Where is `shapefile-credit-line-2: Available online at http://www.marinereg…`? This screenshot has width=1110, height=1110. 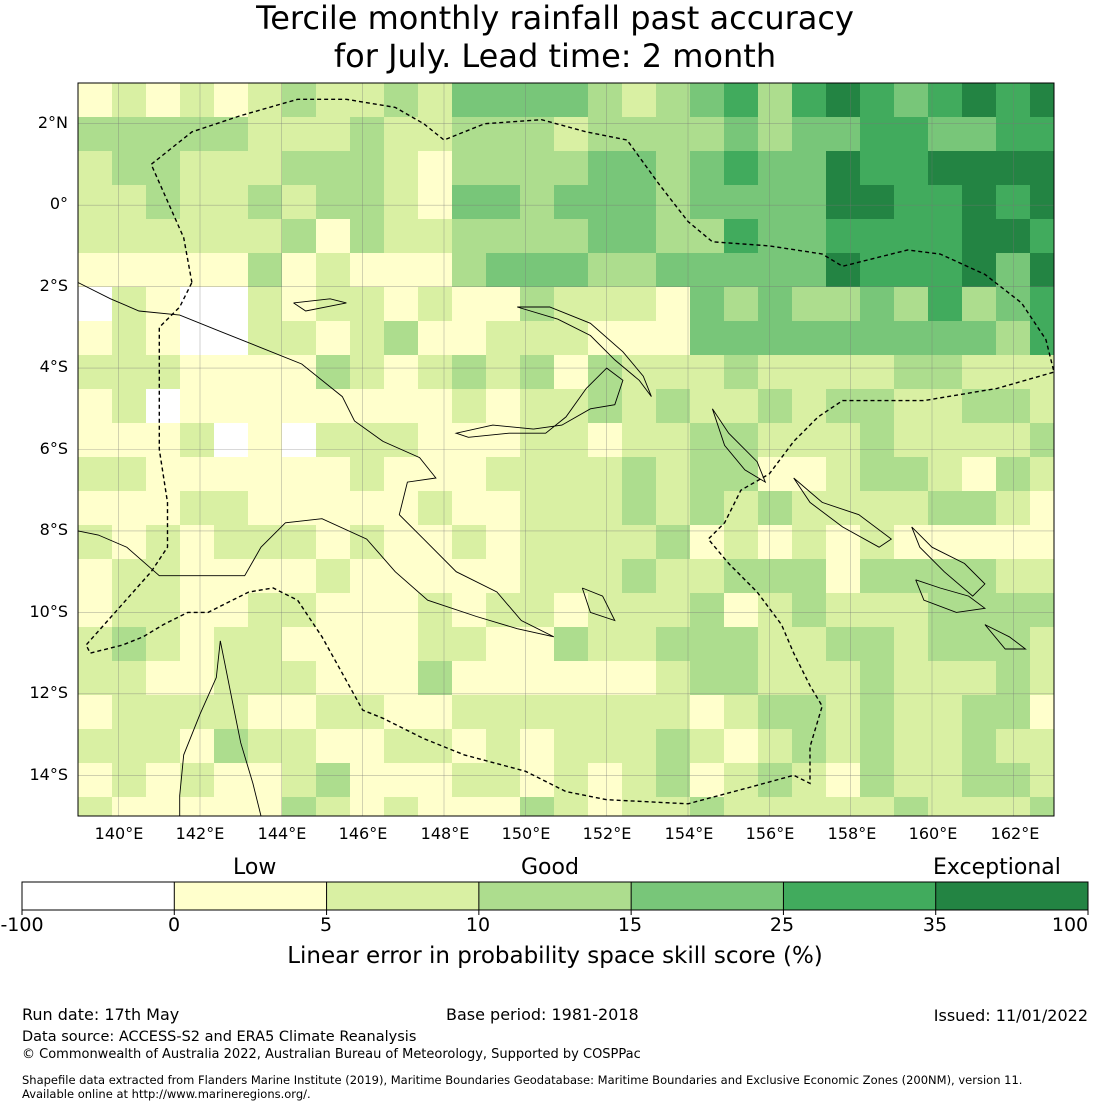
shapefile-credit-line-2: Available online at http://www.marinereg… is located at coordinates (166, 1094).